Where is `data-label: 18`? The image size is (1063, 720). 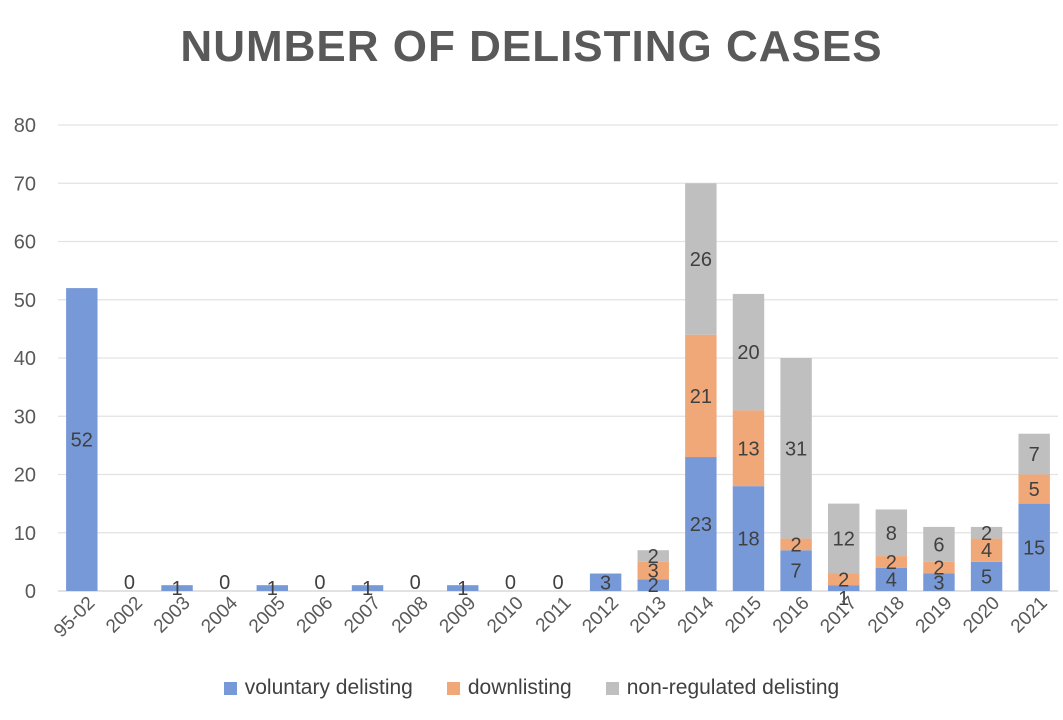 data-label: 18 is located at coordinates (748, 540).